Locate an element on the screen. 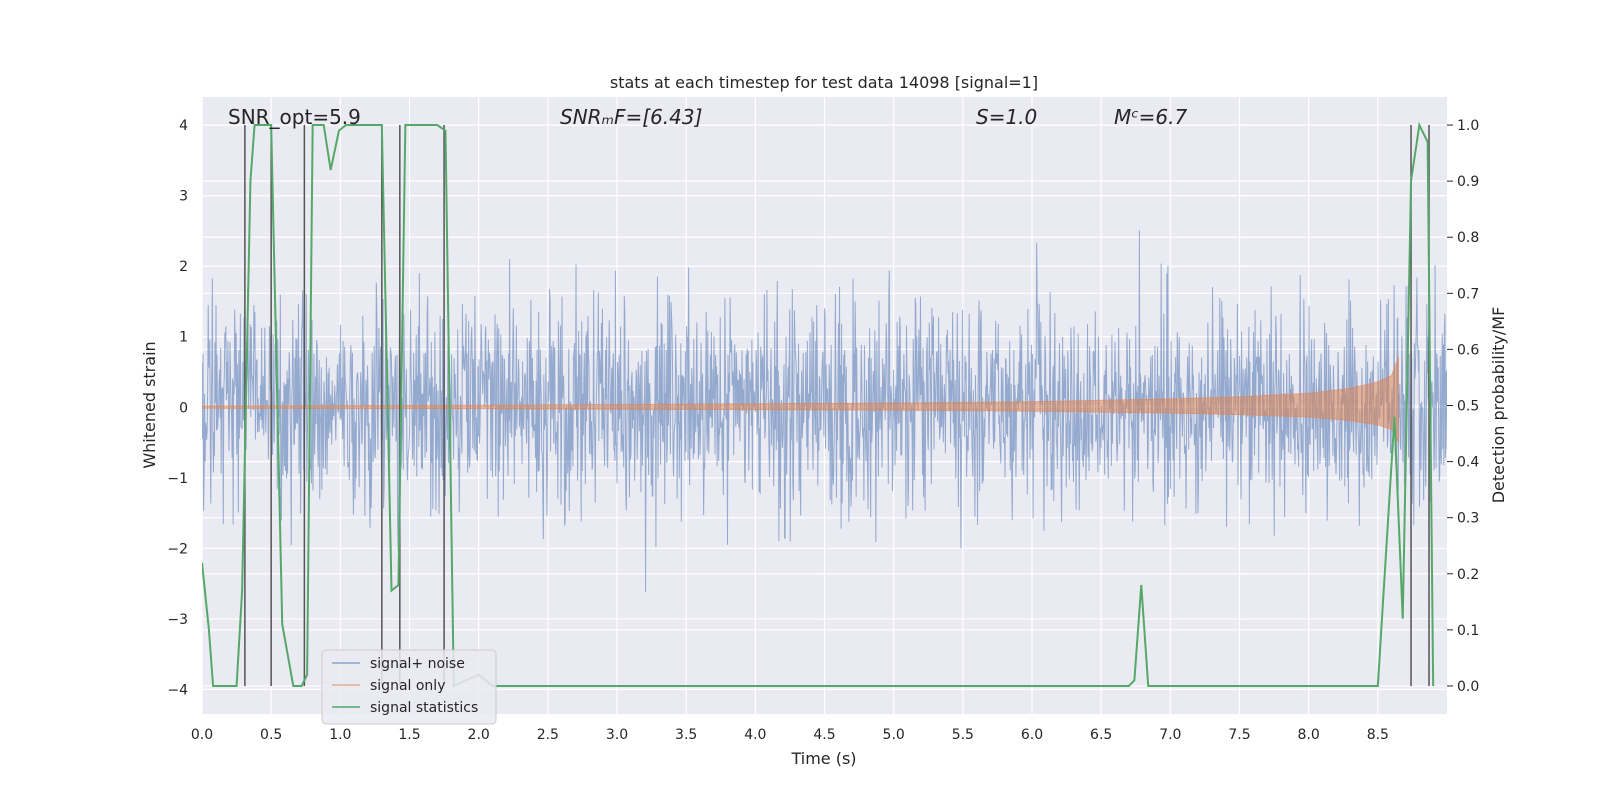 This screenshot has width=1600, height=800. x-tick-label: 3.5 is located at coordinates (686, 735).